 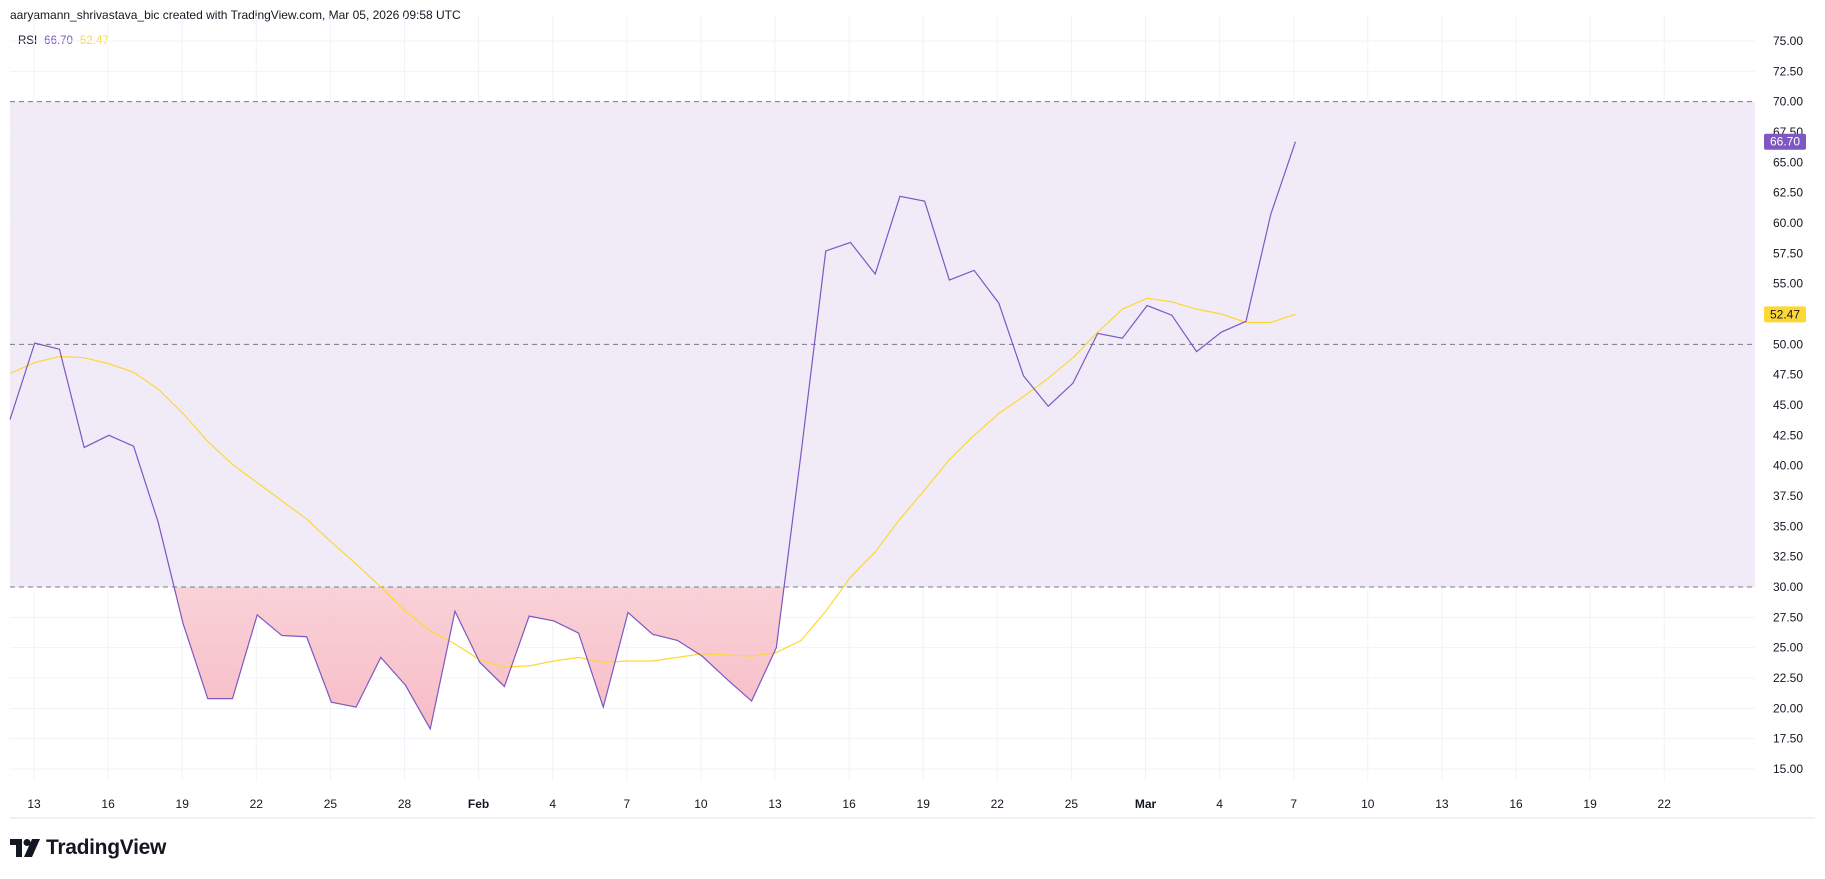 I want to click on y-tick-label: 20.00, so click(x=1788, y=708).